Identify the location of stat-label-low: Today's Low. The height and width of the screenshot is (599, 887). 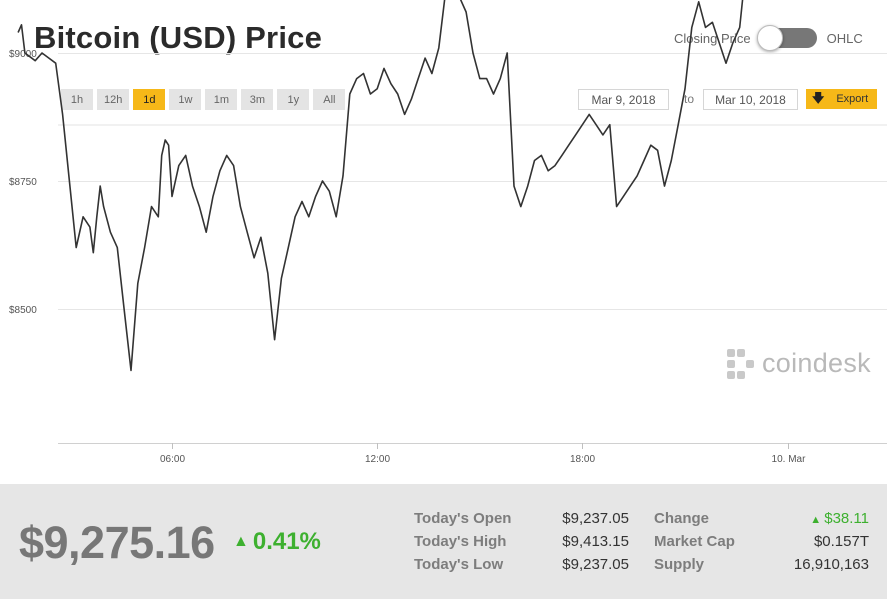
(459, 564).